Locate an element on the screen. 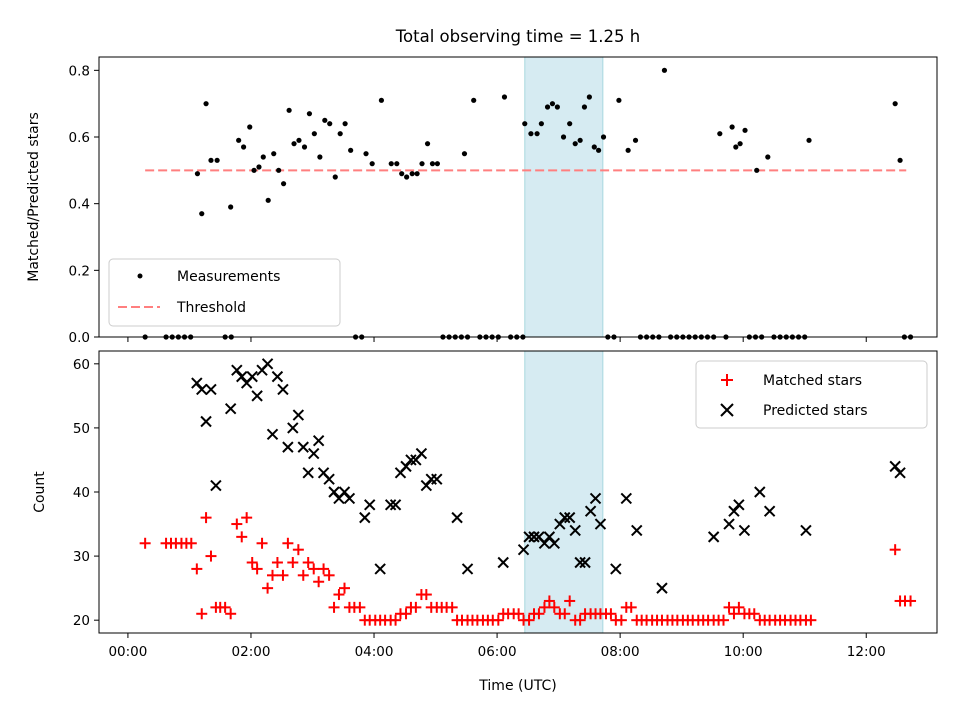 This screenshot has width=960, height=720. y-tick-label: 0.2 is located at coordinates (79, 271).